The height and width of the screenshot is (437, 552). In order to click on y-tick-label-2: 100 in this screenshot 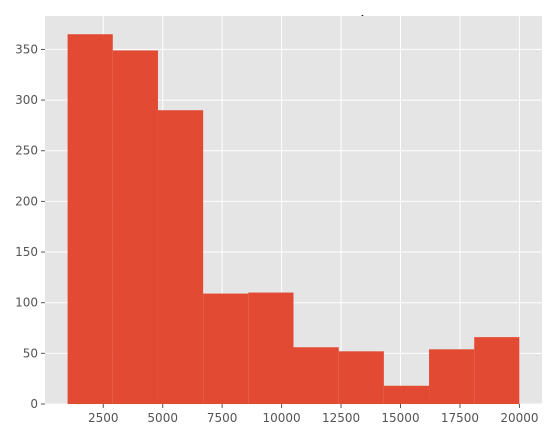, I will do `click(26, 303)`.